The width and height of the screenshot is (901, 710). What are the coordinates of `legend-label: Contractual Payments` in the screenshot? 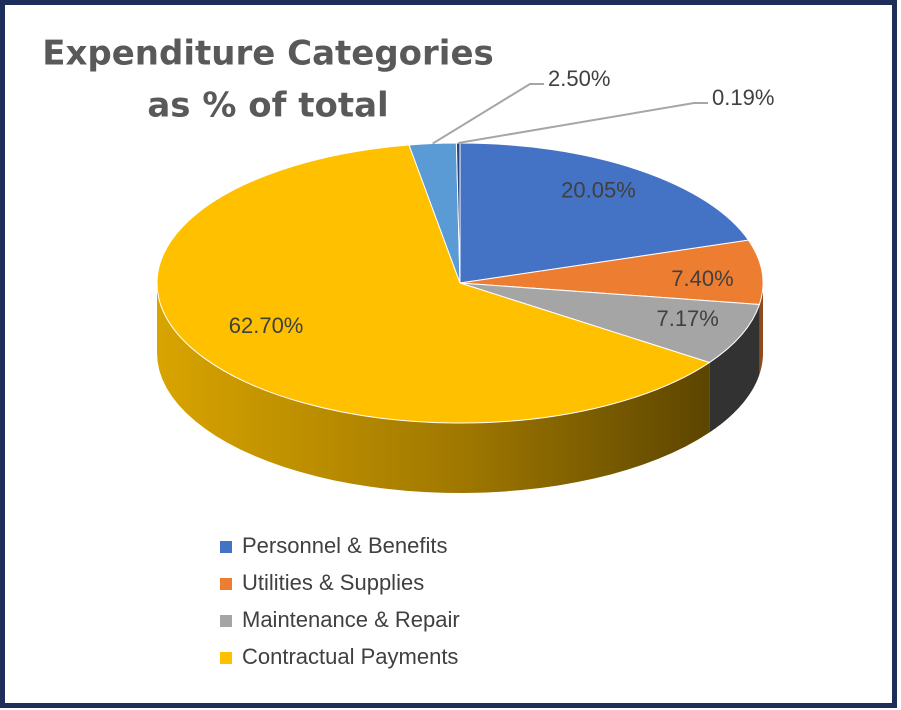 It's located at (350, 656).